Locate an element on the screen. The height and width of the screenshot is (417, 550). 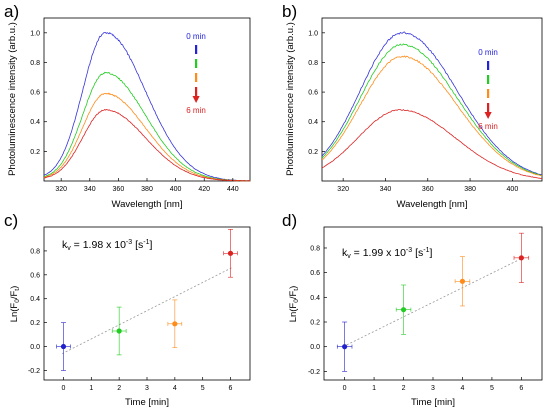
panel-label: c) is located at coordinates (11, 220).